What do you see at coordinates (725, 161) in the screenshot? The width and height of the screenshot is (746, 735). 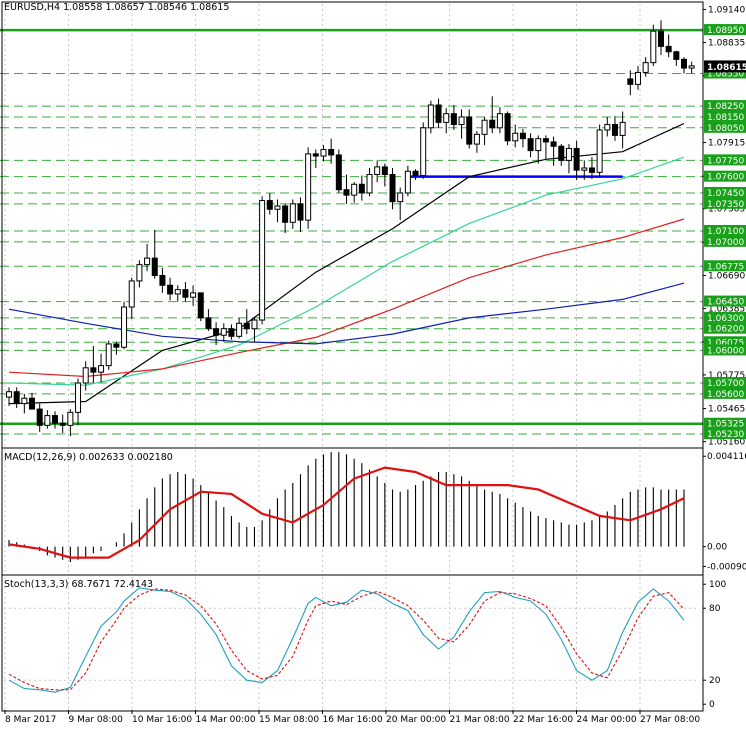 I see `level-price-tag-text: 1.07750` at bounding box center [725, 161].